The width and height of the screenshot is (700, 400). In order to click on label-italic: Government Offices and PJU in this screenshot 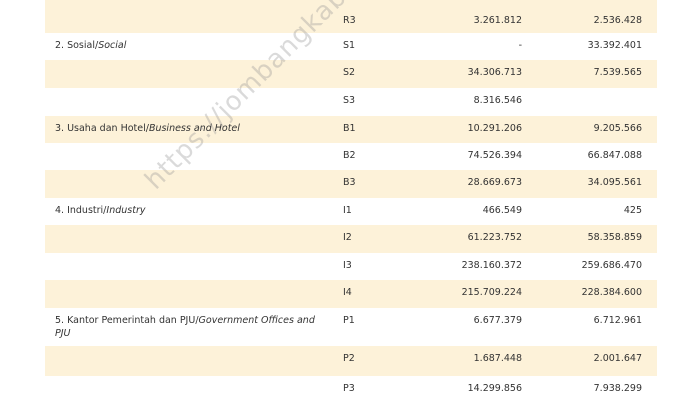, I will do `click(185, 327)`.